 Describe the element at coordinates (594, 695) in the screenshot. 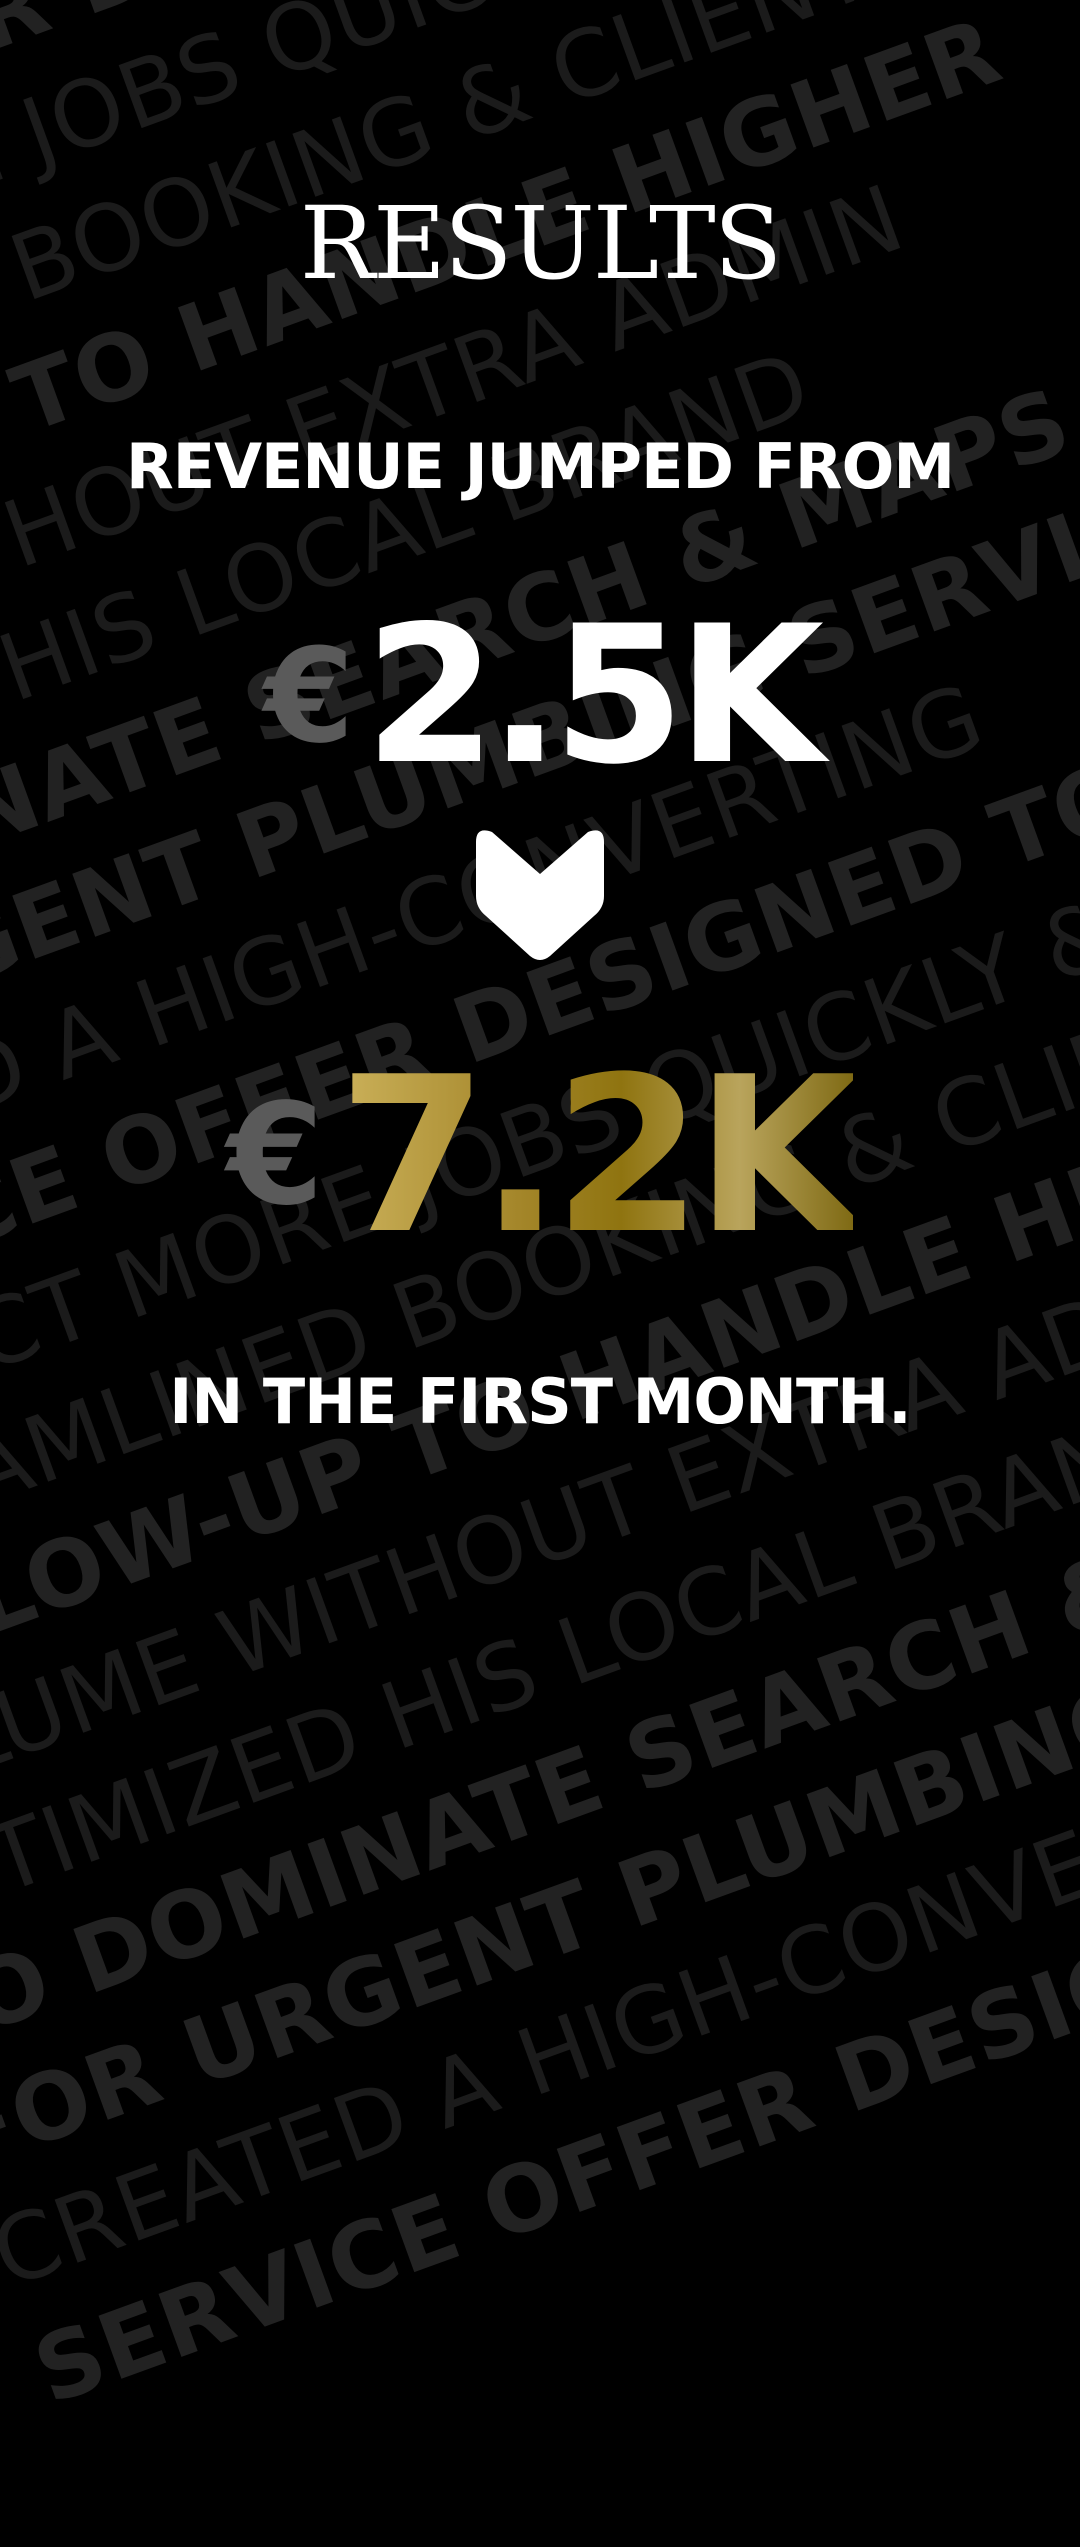

I see `starting-revenue-value: 2.5K` at that location.